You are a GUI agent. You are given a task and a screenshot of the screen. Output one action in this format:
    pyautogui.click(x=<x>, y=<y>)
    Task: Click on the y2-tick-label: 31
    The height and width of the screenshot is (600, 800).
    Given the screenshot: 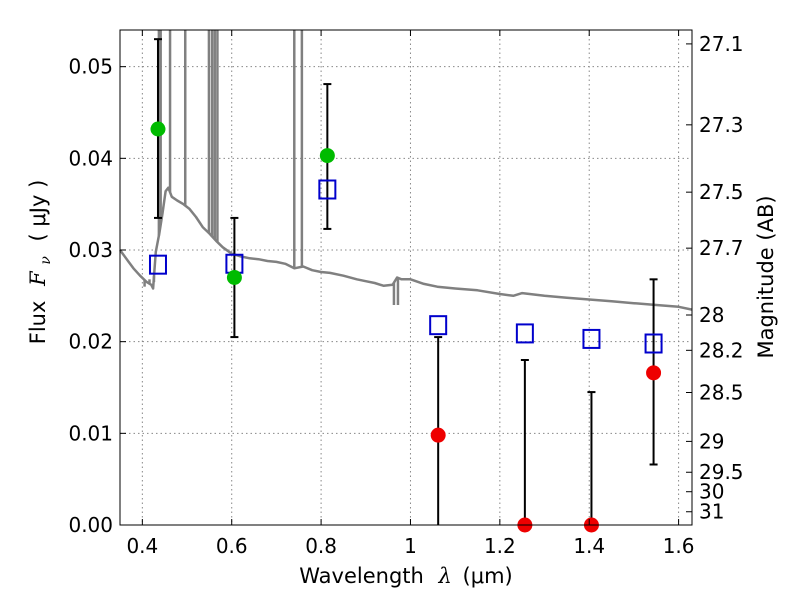 What is the action you would take?
    pyautogui.click(x=711, y=512)
    